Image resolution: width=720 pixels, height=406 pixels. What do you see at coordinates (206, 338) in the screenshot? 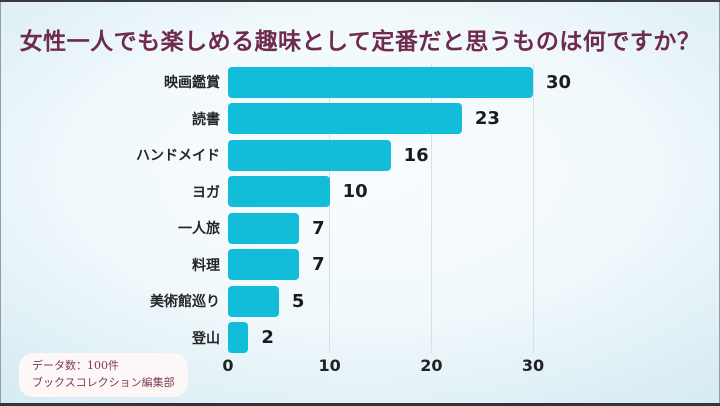
I see `category-label: 登山` at bounding box center [206, 338].